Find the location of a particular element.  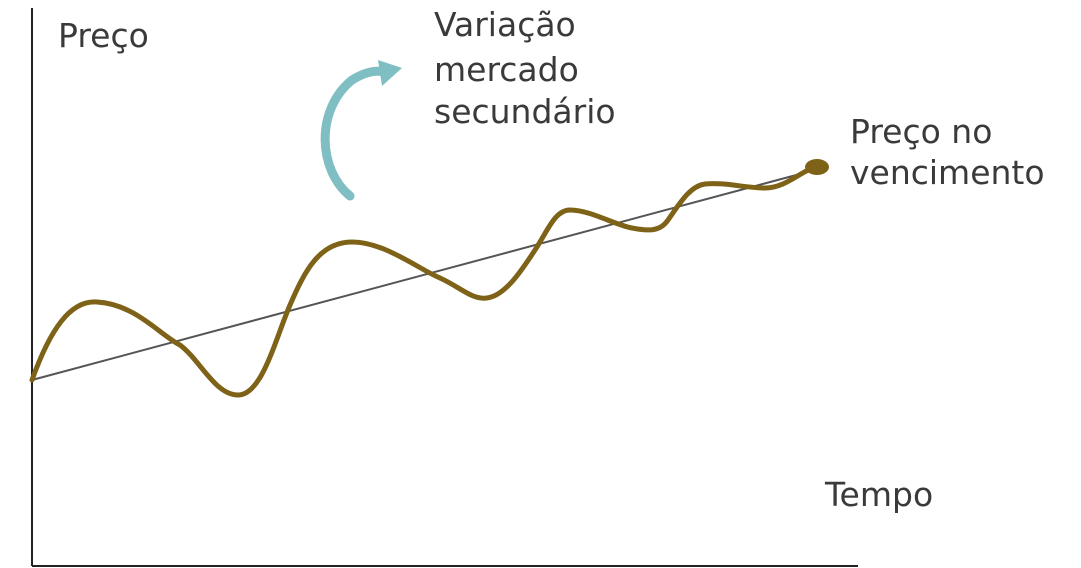

annotation-line-1: Variação is located at coordinates (505, 24).